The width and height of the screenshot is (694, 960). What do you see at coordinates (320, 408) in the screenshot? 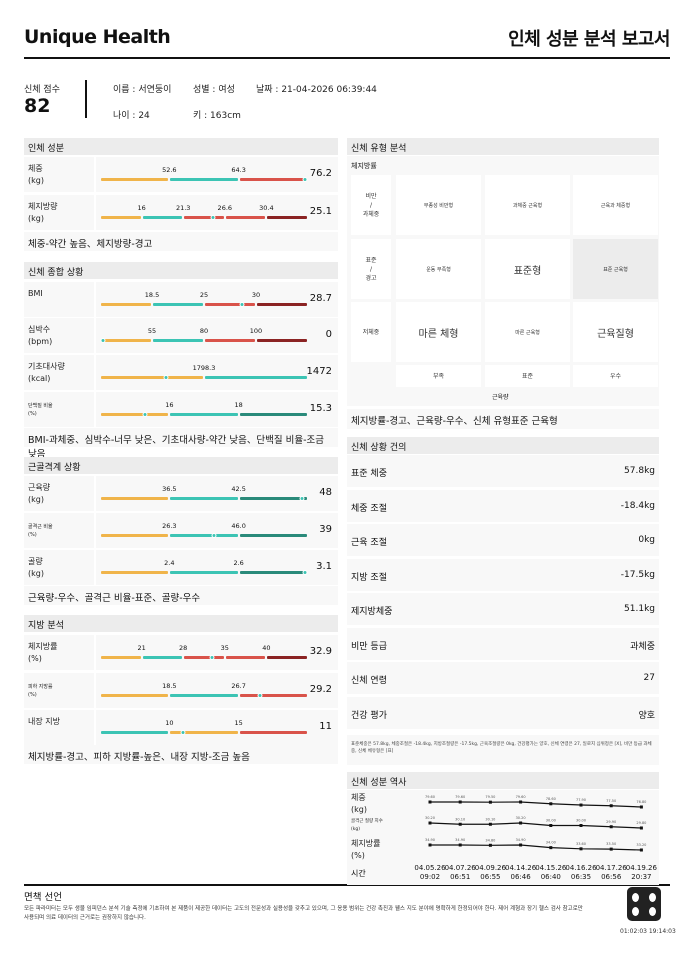
I see `metric-value: 15.3` at bounding box center [320, 408].